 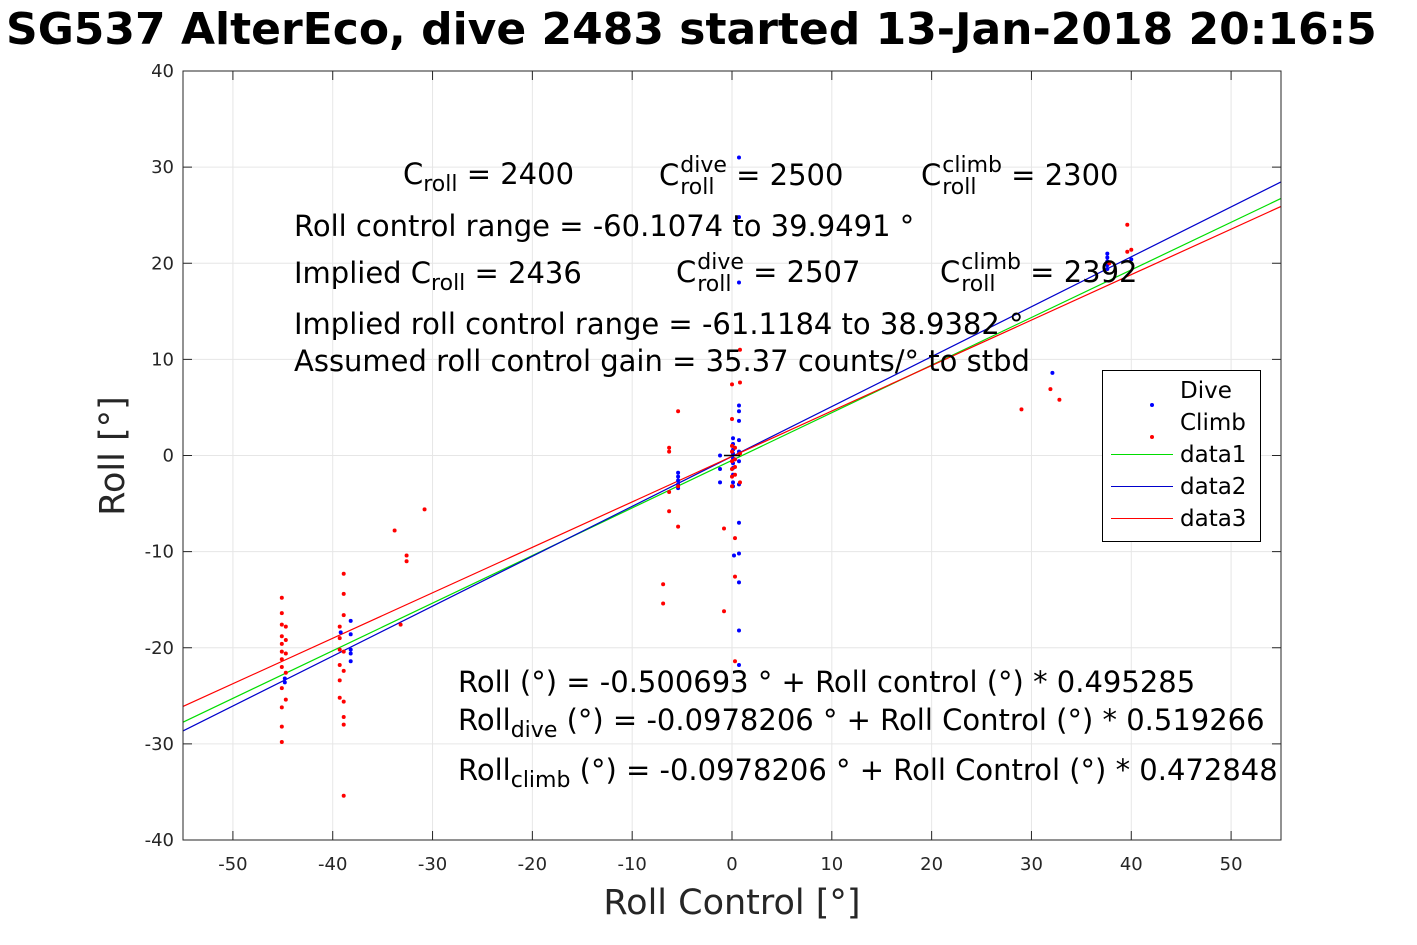 I want to click on legend-item-dive: Dive, so click(x=1181, y=392).